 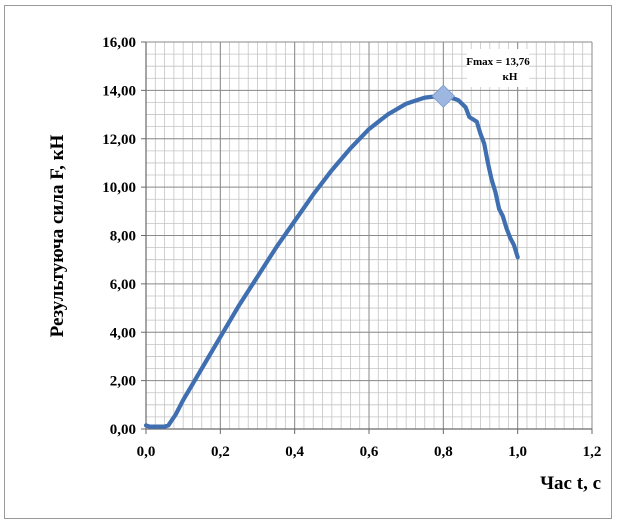 I want to click on y-tick-label: 6,00, so click(x=123, y=285).